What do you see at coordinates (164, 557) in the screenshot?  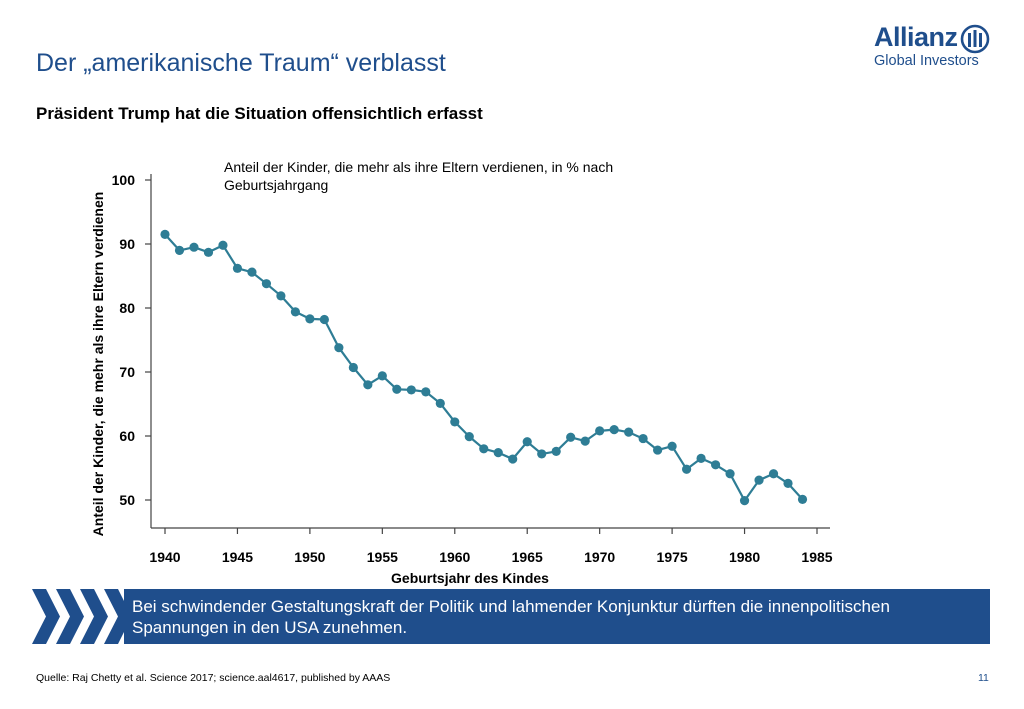 I see `x-tick-label: 1940` at bounding box center [164, 557].